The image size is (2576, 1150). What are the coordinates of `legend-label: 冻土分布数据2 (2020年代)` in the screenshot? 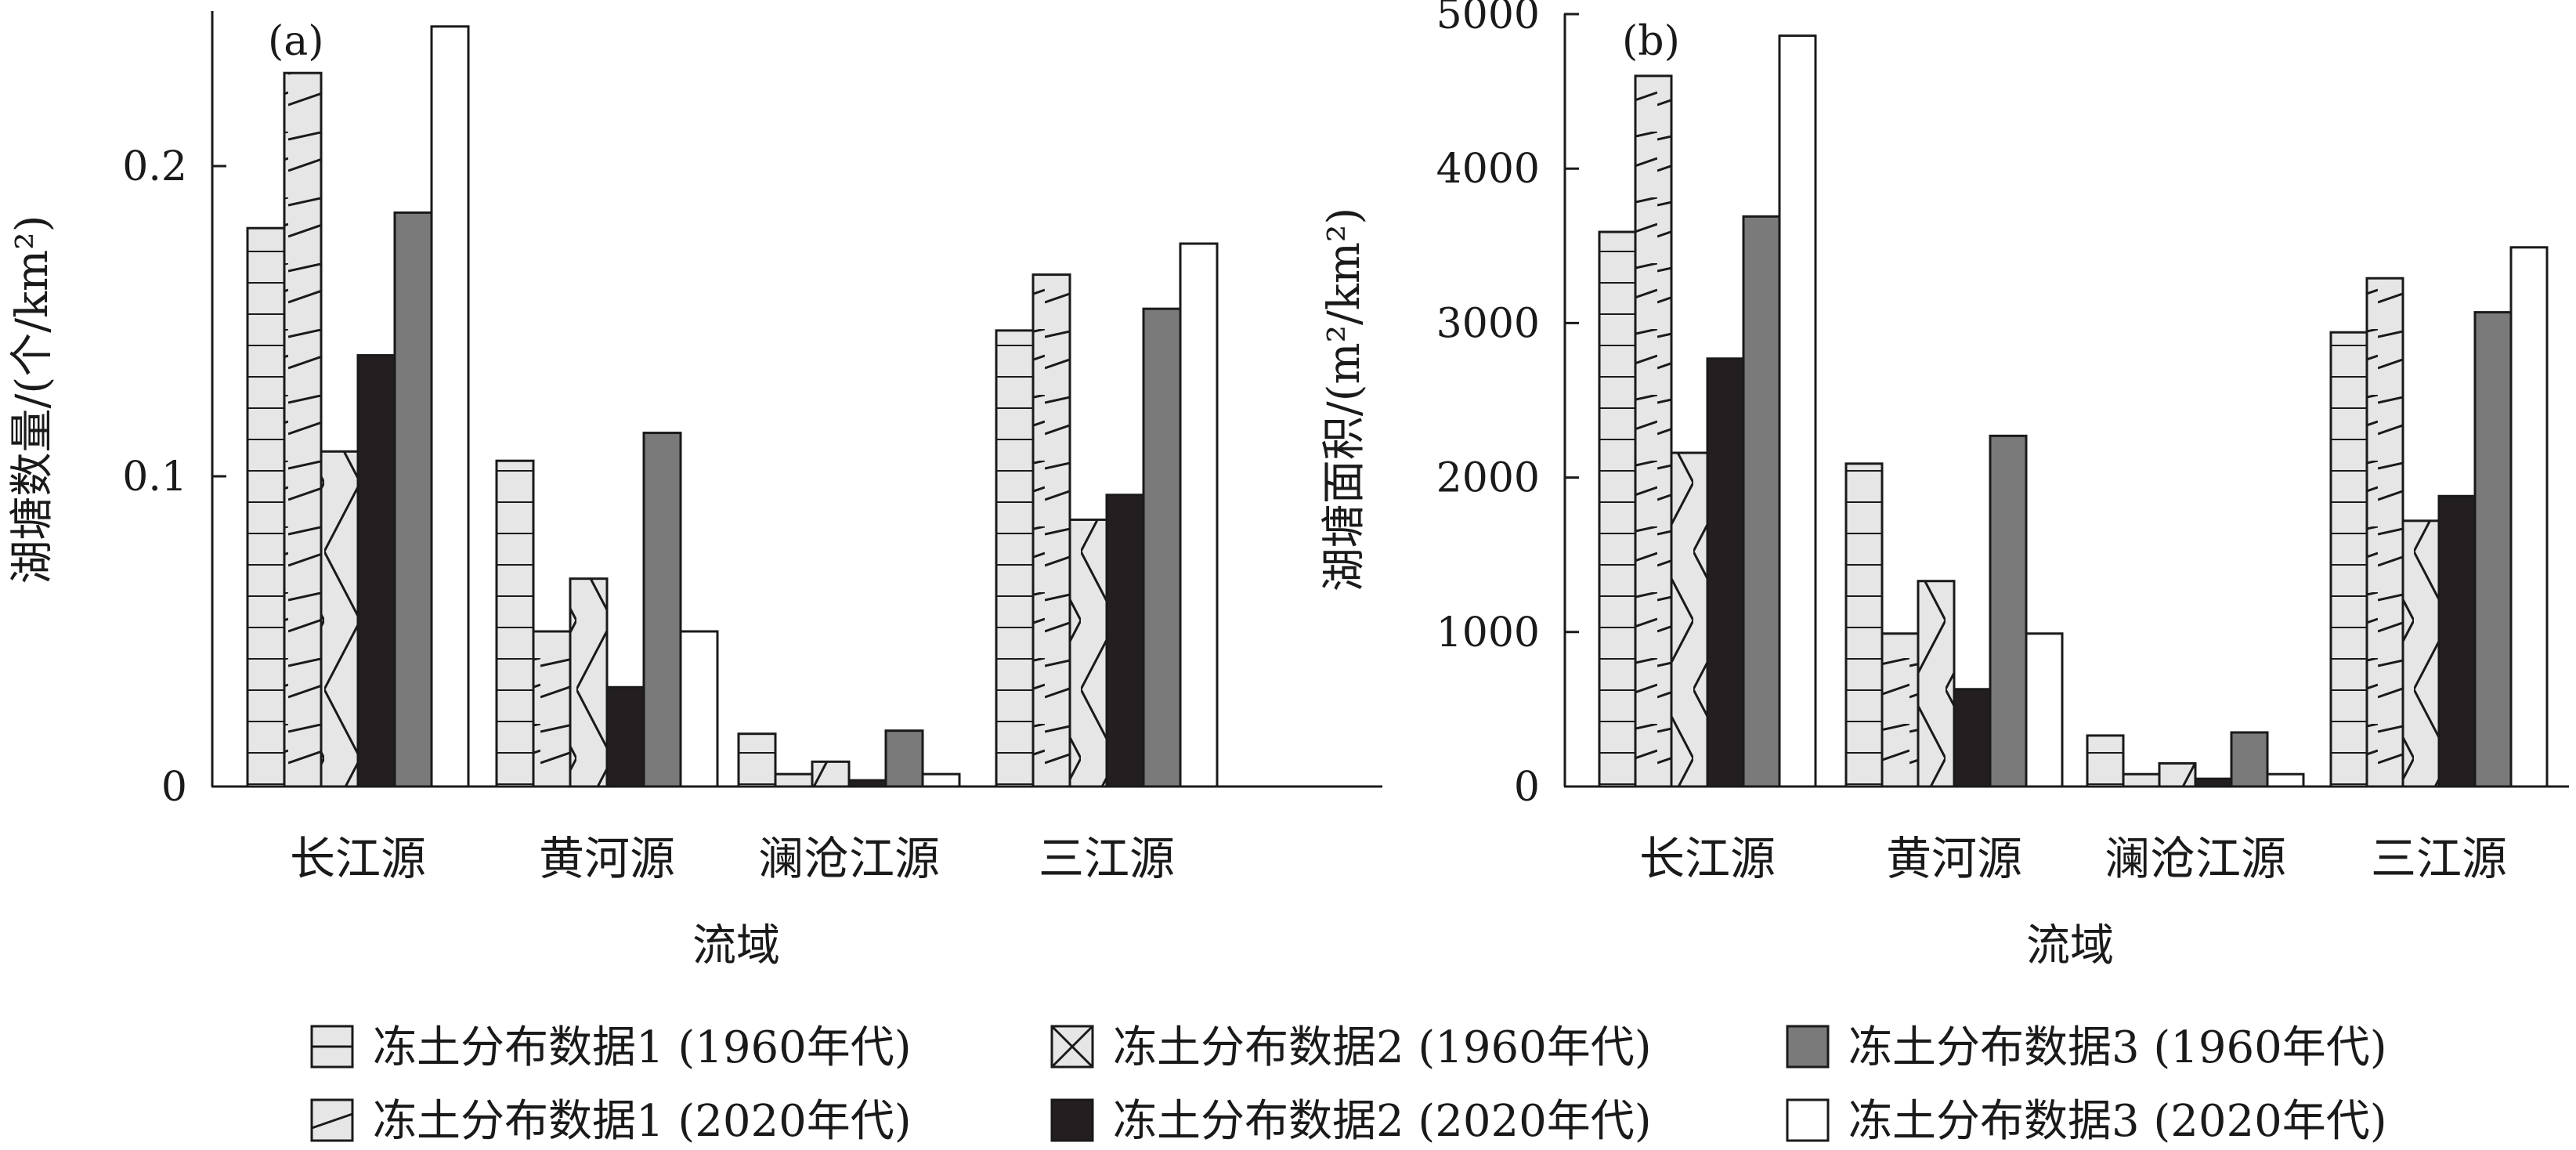 It's located at (1382, 1121).